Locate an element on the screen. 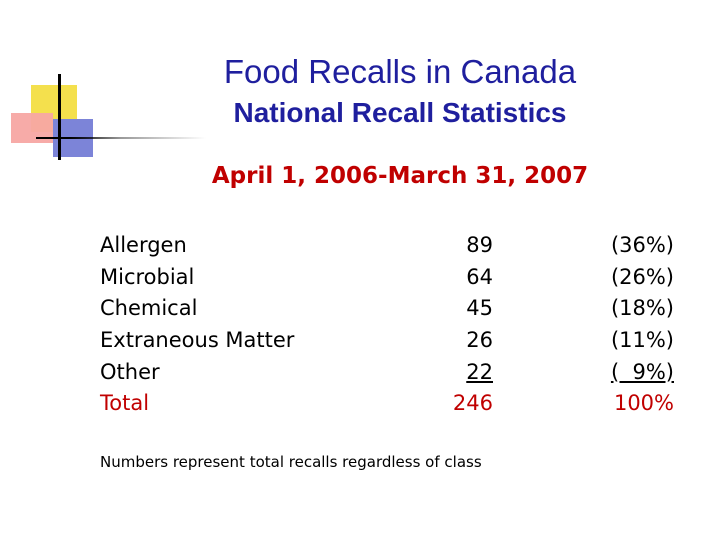 This screenshot has height=540, width=720. decor-vertical-line is located at coordinates (59, 117).